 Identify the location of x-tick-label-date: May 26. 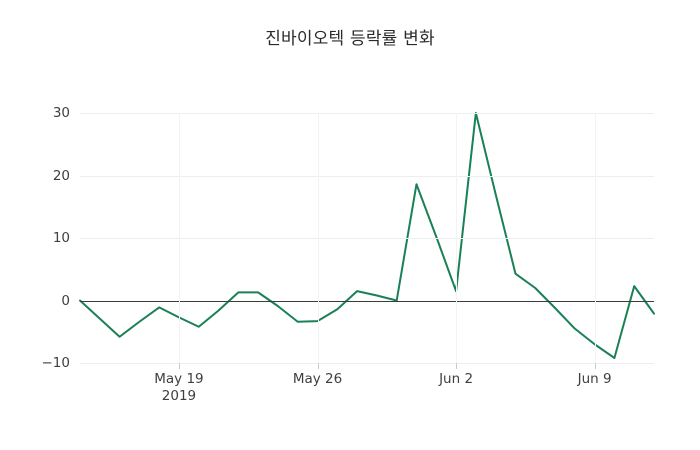
(317, 379).